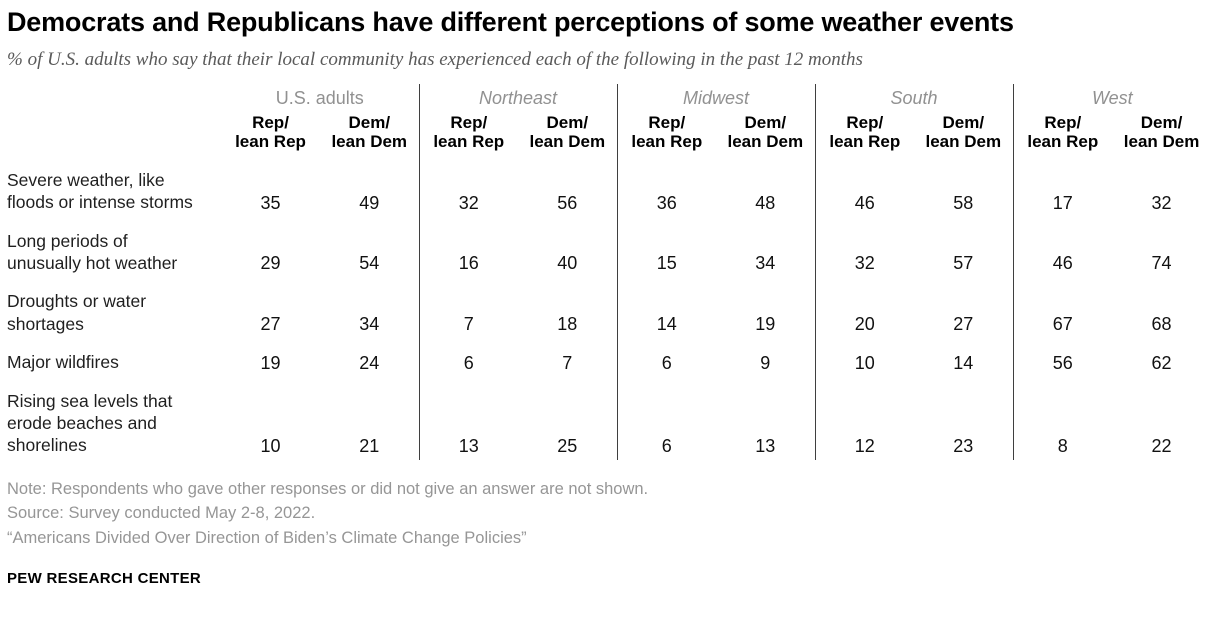 This screenshot has width=1220, height=619. I want to click on column-group-south: South, so click(914, 97).